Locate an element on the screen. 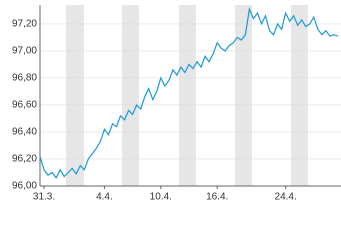 This screenshot has height=240, width=341. x-tick-label: 16.4. is located at coordinates (217, 197).